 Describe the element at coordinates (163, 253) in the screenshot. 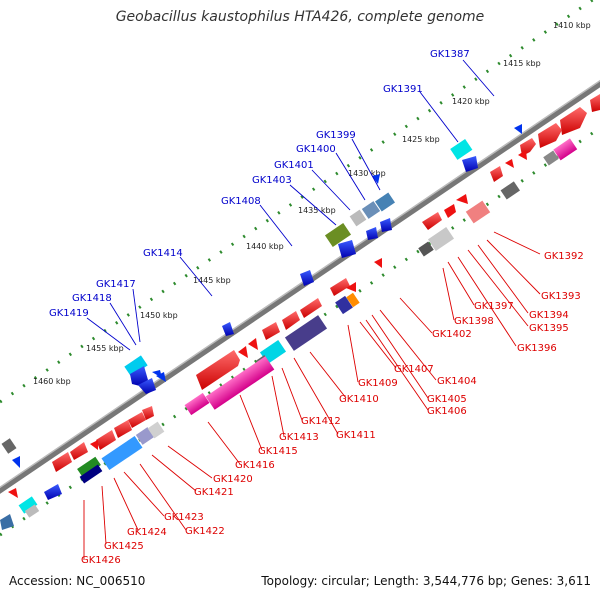

I see `gene-label: GK1414` at that location.